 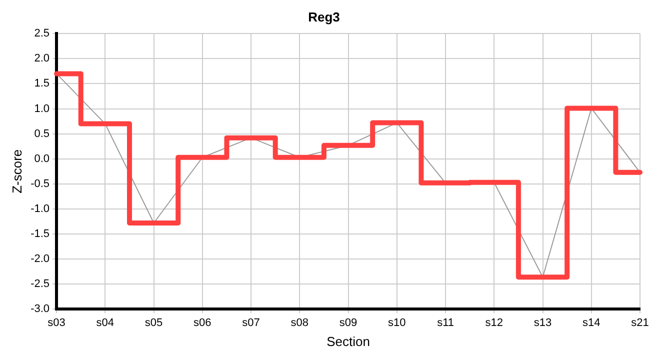 I want to click on x-tick-label: s07, so click(x=251, y=322).